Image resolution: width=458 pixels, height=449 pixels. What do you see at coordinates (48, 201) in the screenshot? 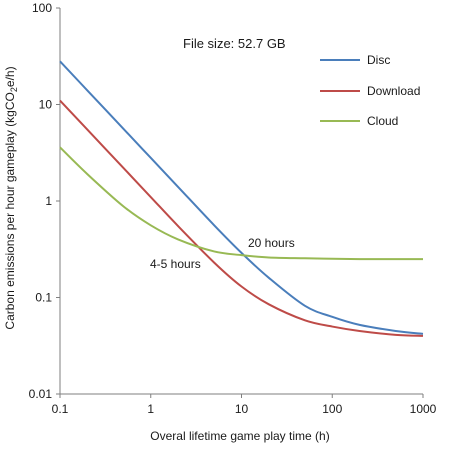
I see `y-tick-label: 1` at bounding box center [48, 201].